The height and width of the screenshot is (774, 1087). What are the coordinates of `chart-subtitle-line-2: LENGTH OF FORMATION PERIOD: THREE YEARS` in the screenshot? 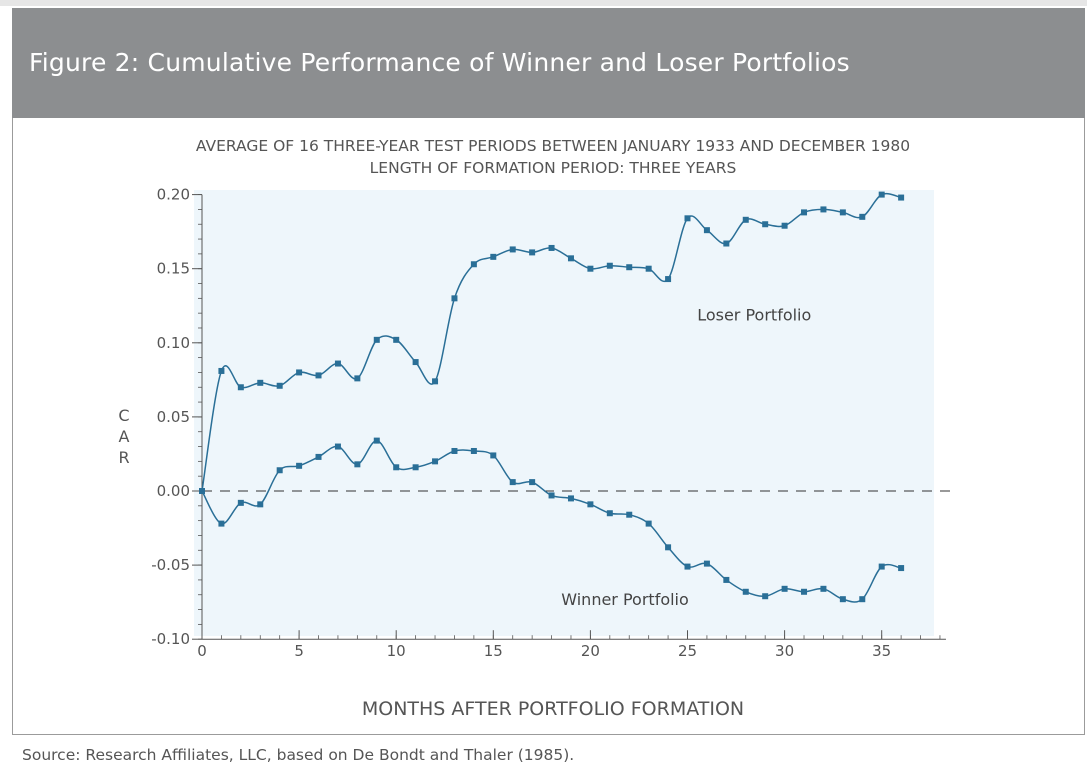 It's located at (553, 168).